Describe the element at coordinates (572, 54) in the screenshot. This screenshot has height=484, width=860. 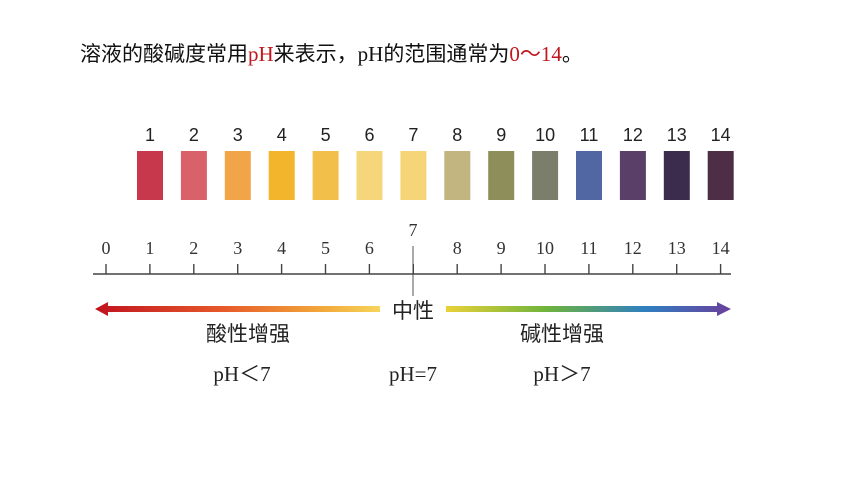
I see `intro-part4: 。` at that location.